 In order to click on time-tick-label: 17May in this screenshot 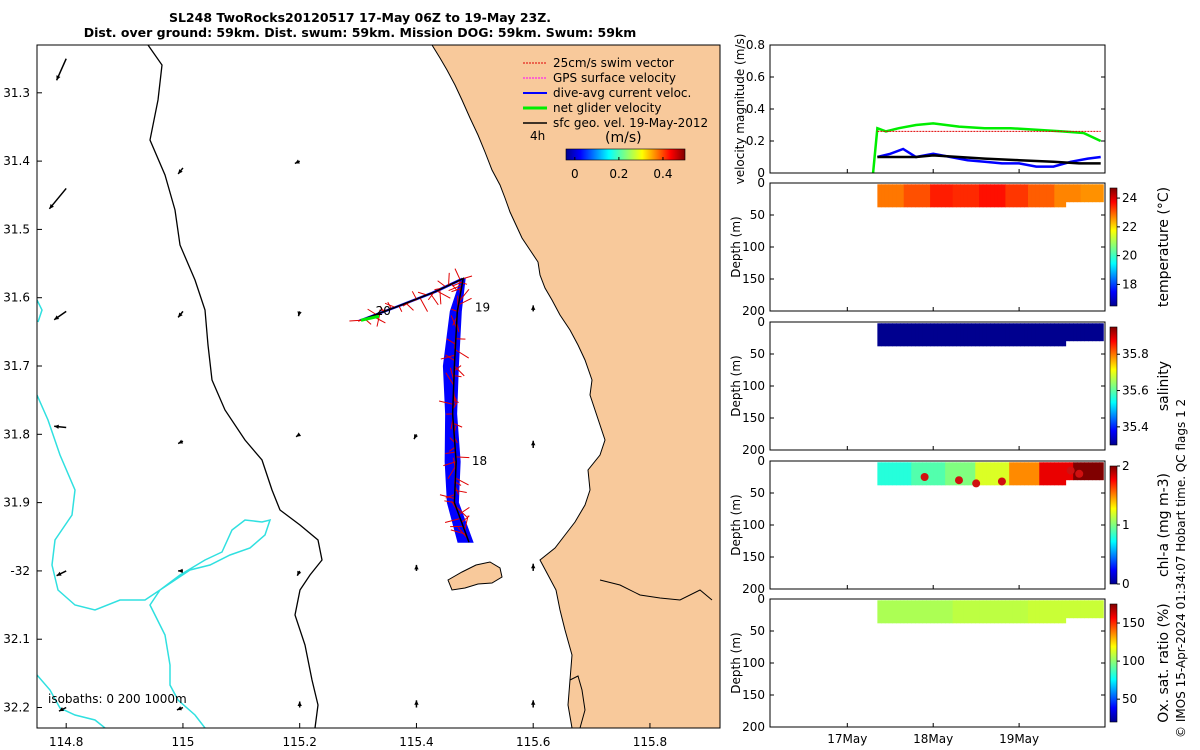, I will do `click(847, 739)`.